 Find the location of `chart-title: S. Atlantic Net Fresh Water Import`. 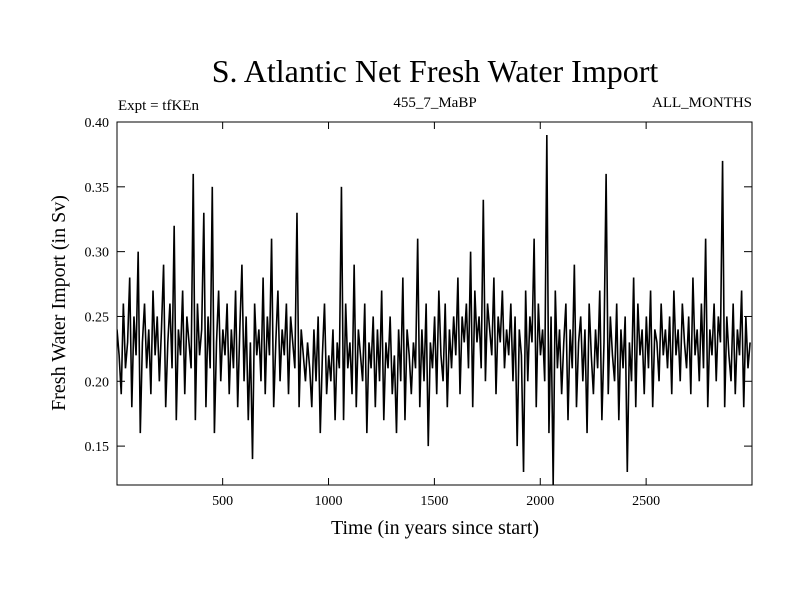

chart-title: S. Atlantic Net Fresh Water Import is located at coordinates (435, 71).